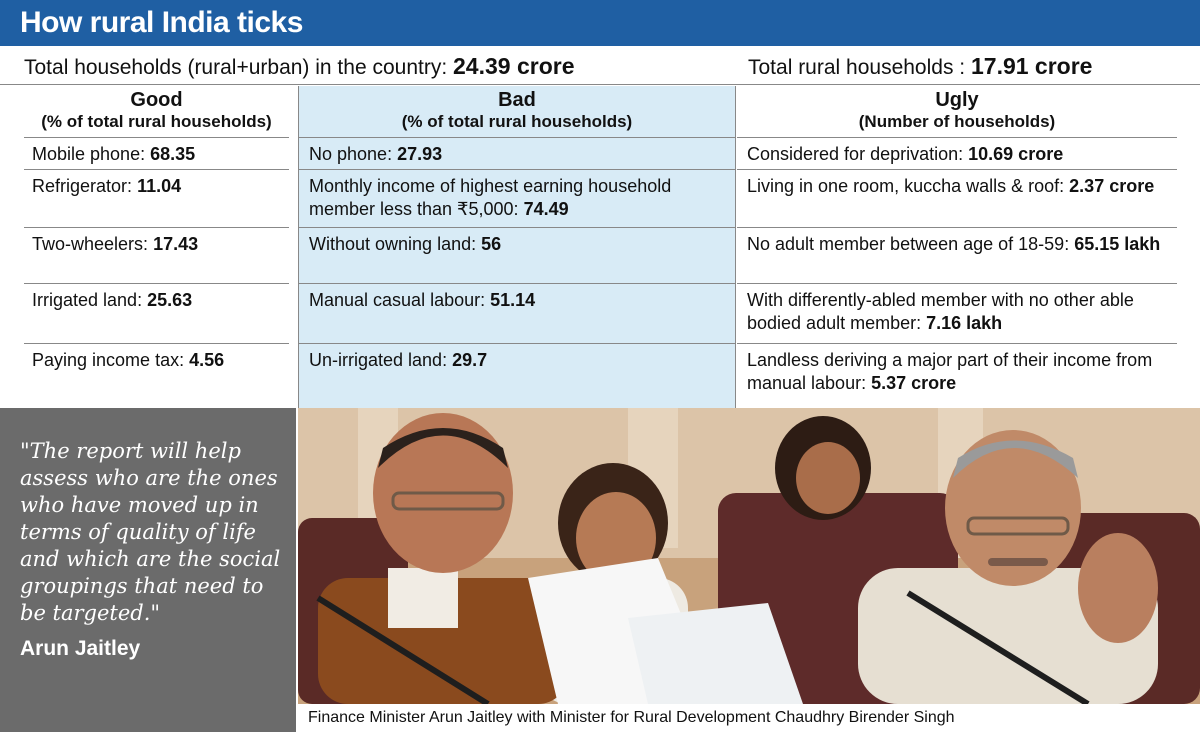 The height and width of the screenshot is (732, 1200). What do you see at coordinates (1016, 154) in the screenshot?
I see `cell-value: 10.69 crore` at bounding box center [1016, 154].